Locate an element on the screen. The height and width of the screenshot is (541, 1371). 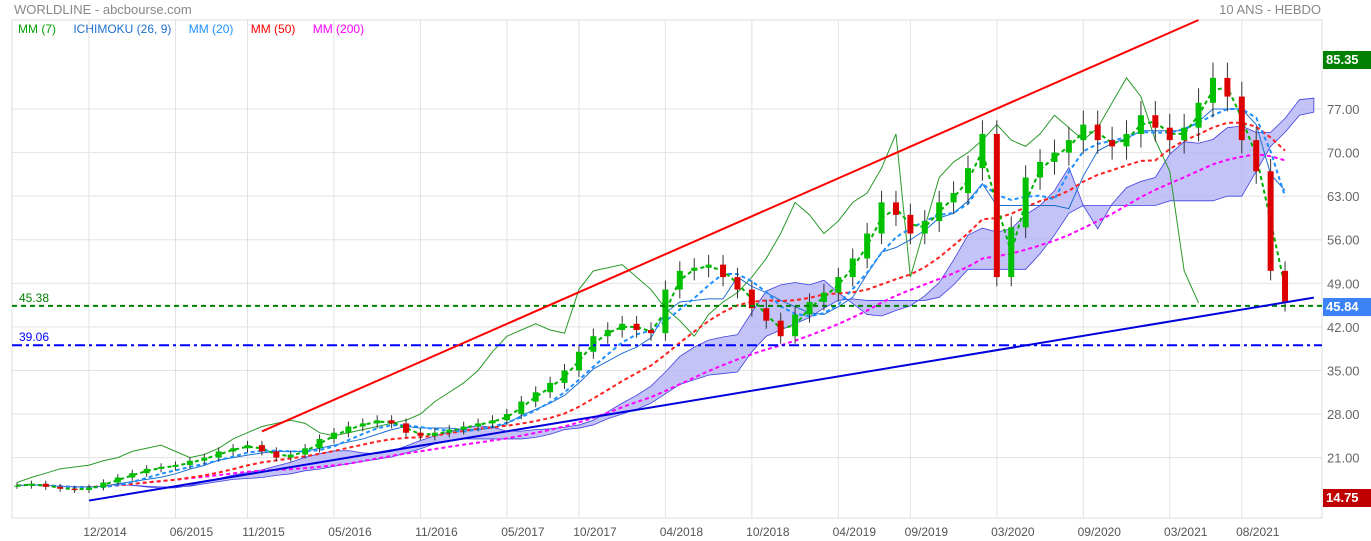
x-tick-label: 04/2018 is located at coordinates (682, 532).